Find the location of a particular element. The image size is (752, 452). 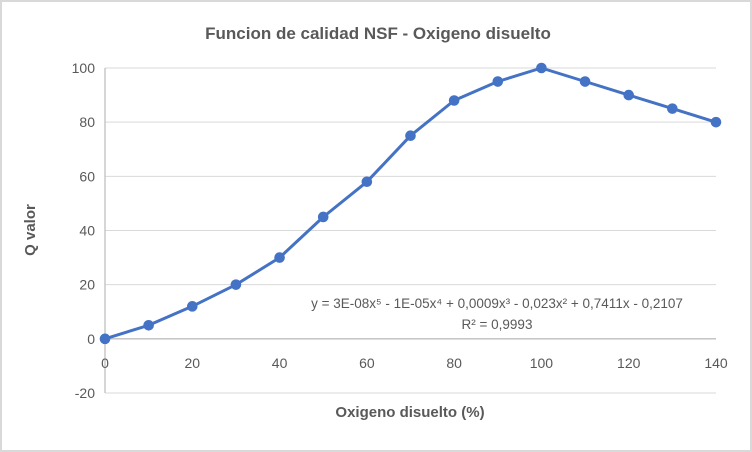

y-tick-label: 80 is located at coordinates (87, 122).